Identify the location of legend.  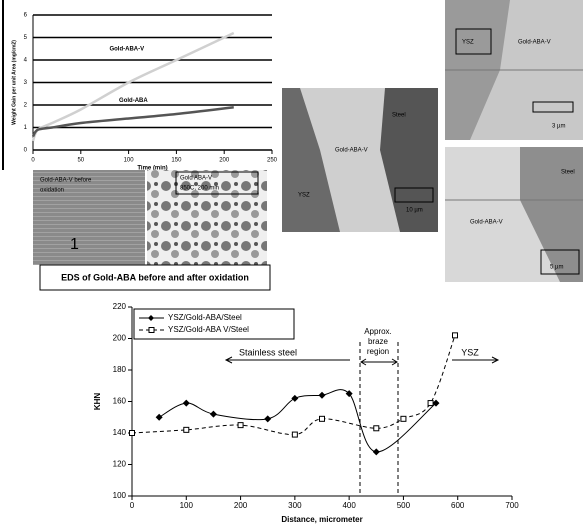
(214, 324).